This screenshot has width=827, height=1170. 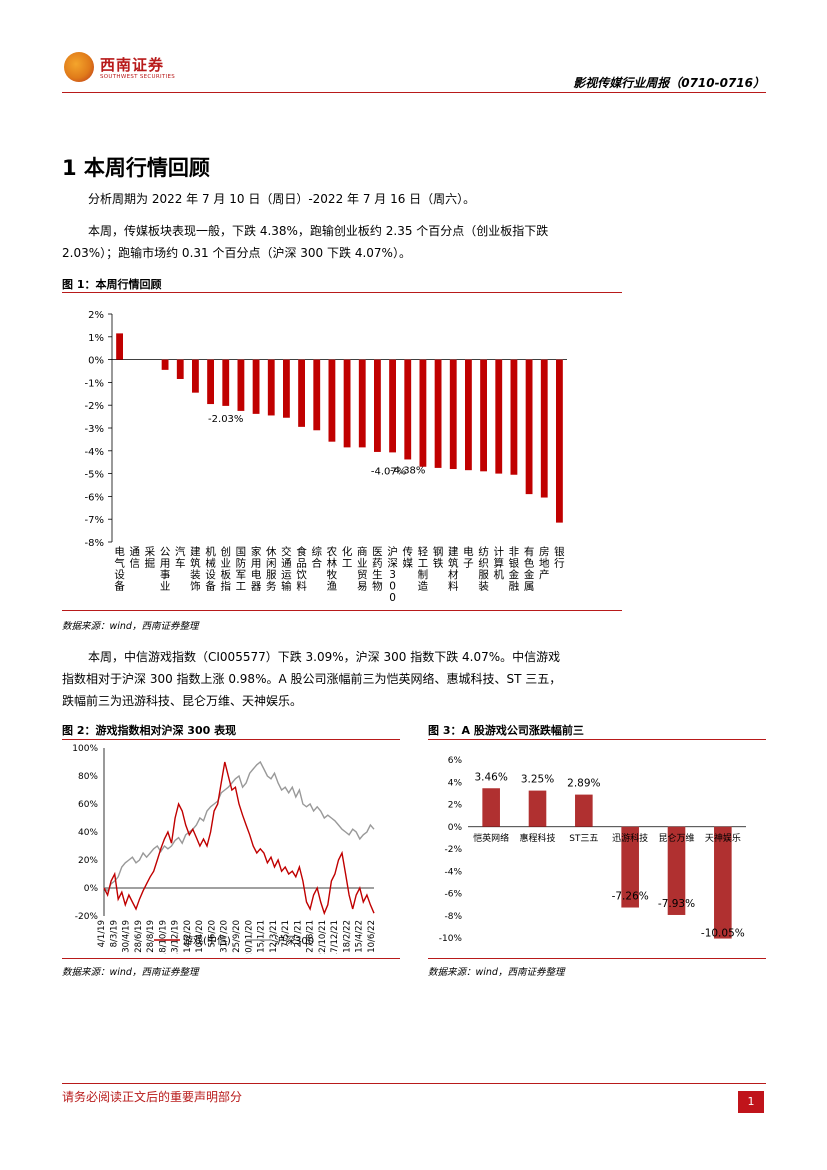 I want to click on x-tick-label: 业, so click(x=362, y=564).